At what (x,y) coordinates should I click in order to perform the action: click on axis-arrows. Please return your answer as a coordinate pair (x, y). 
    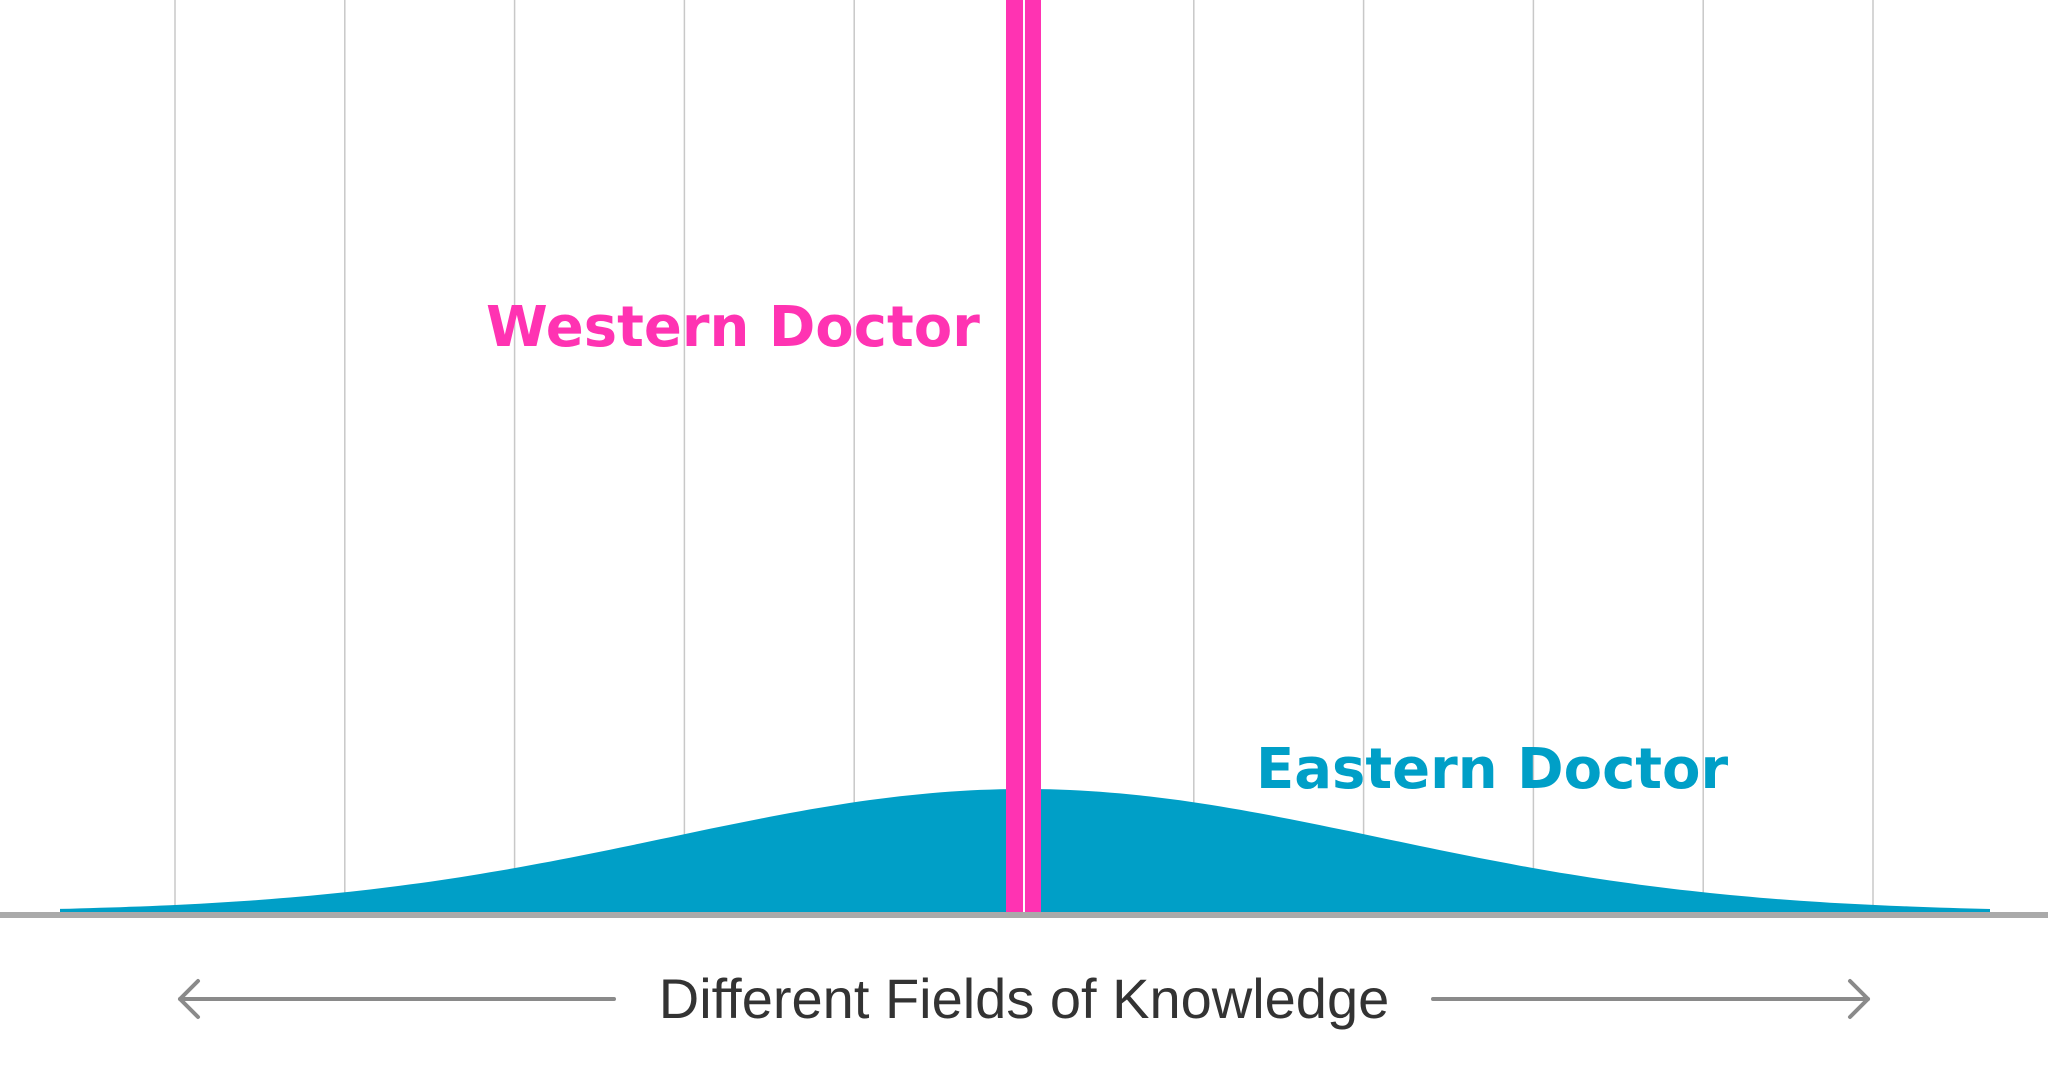
    Looking at the image, I should click on (1024, 999).